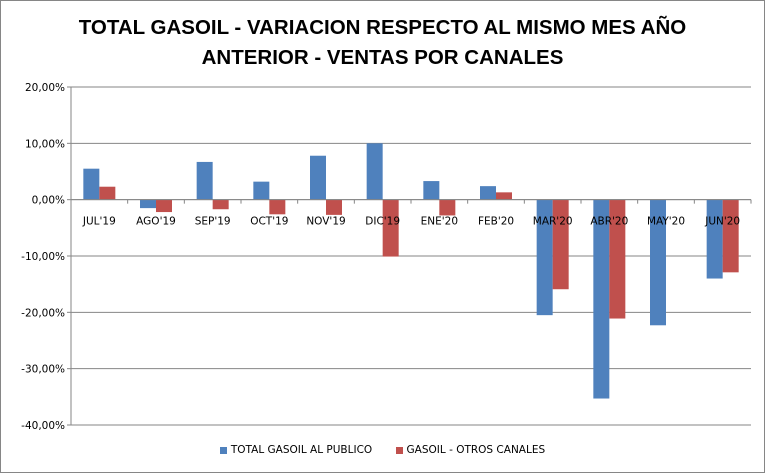 The height and width of the screenshot is (473, 765). I want to click on x-tick-label: DIC'19, so click(382, 222).